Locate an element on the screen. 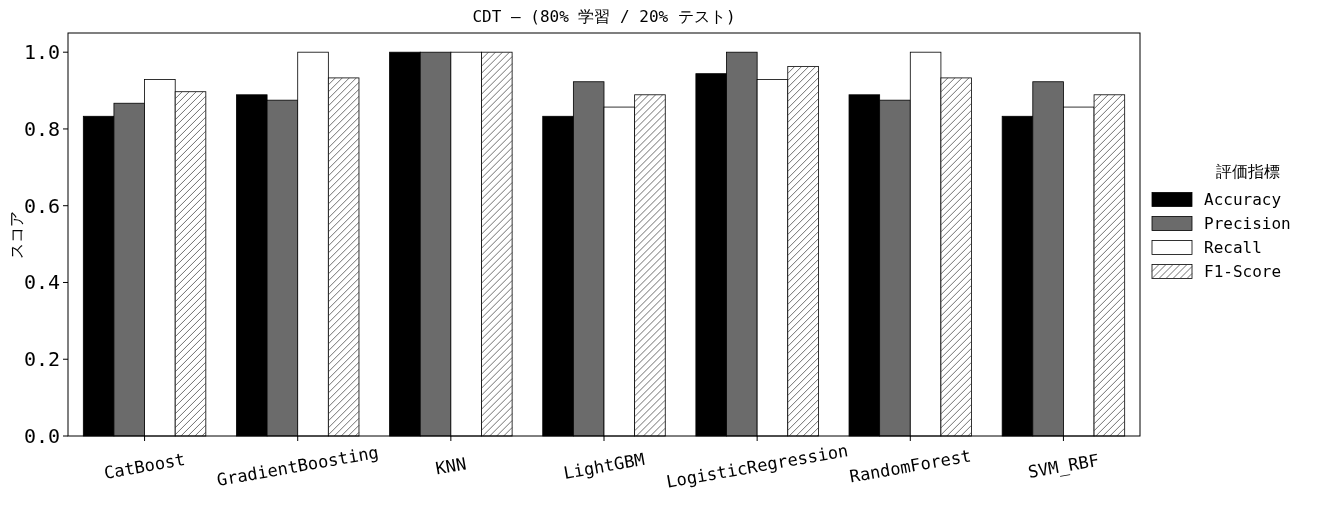 This screenshot has width=1336, height=521. legend-label: Recall is located at coordinates (1233, 248).